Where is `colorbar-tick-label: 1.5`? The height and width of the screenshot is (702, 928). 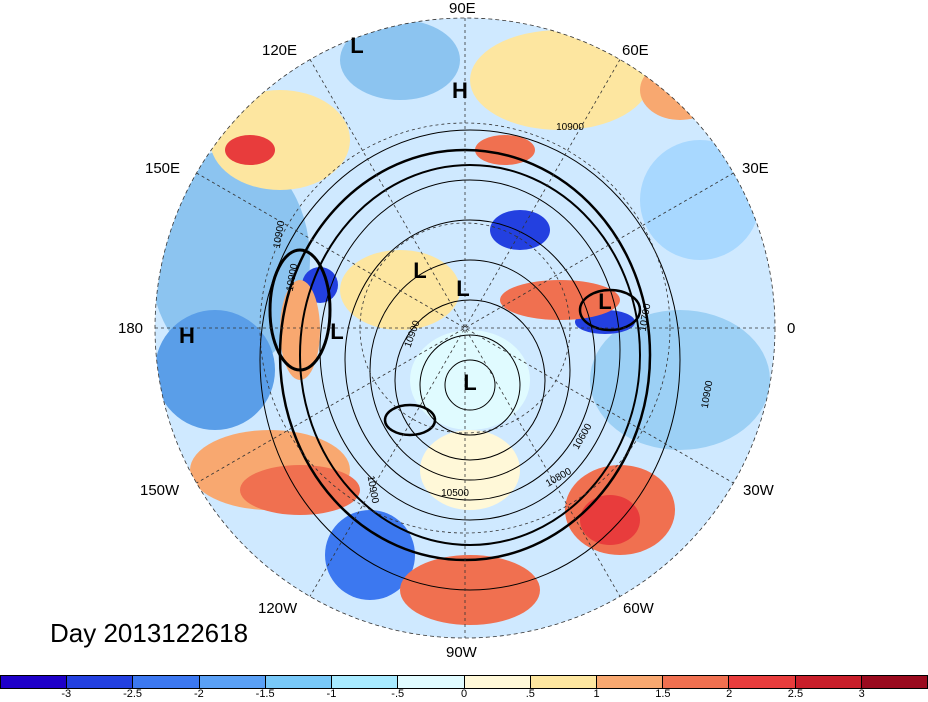 colorbar-tick-label: 1.5 is located at coordinates (663, 694).